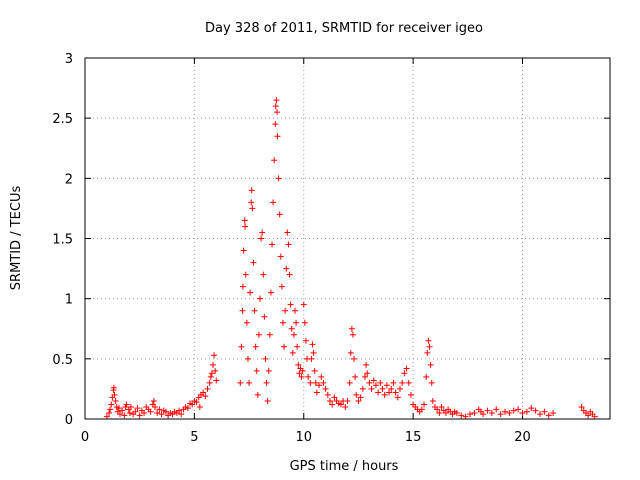 The height and width of the screenshot is (480, 640). What do you see at coordinates (62, 360) in the screenshot?
I see `y-tick-label: 0.5` at bounding box center [62, 360].